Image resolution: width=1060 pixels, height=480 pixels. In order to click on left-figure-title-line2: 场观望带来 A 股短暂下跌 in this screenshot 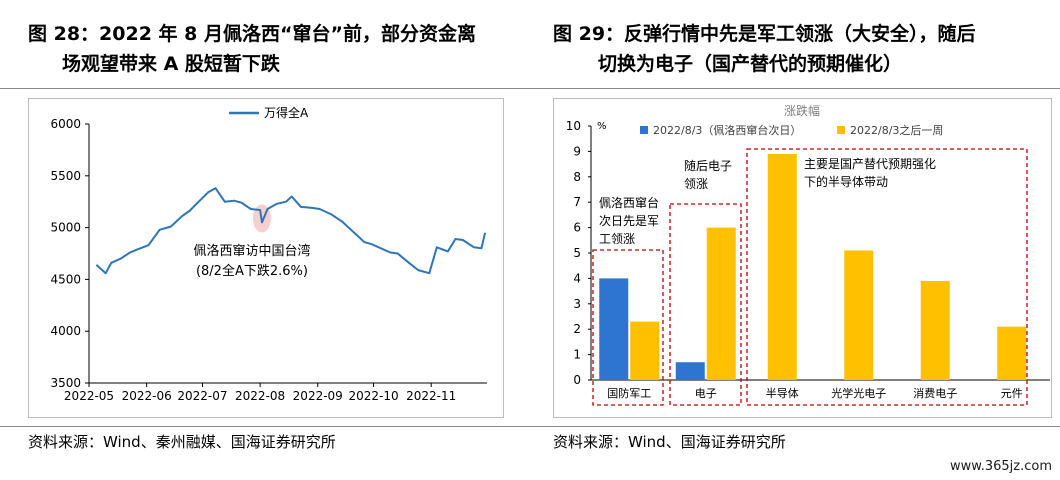, I will do `click(171, 64)`.